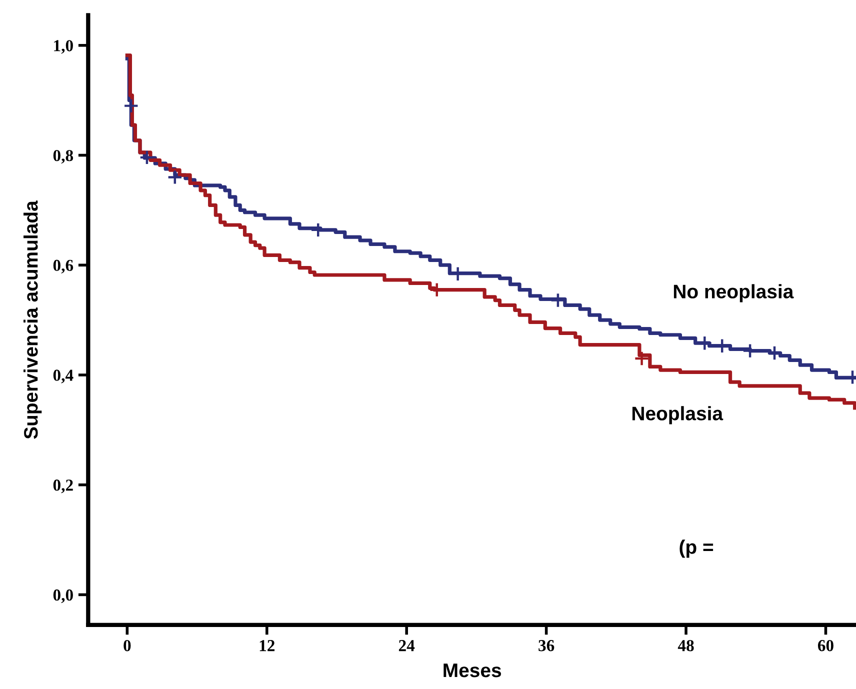 This screenshot has height=689, width=856. Describe the element at coordinates (686, 646) in the screenshot. I see `x-tick-label: 48` at that location.